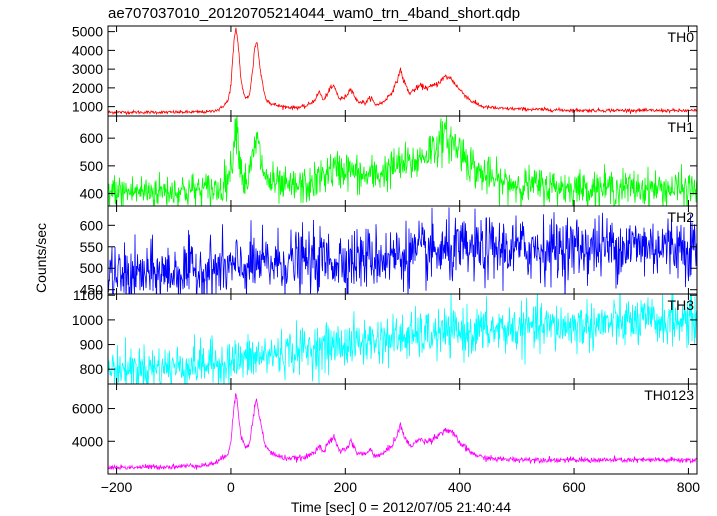  I want to click on panel-label-th1: TH1, so click(681, 127).